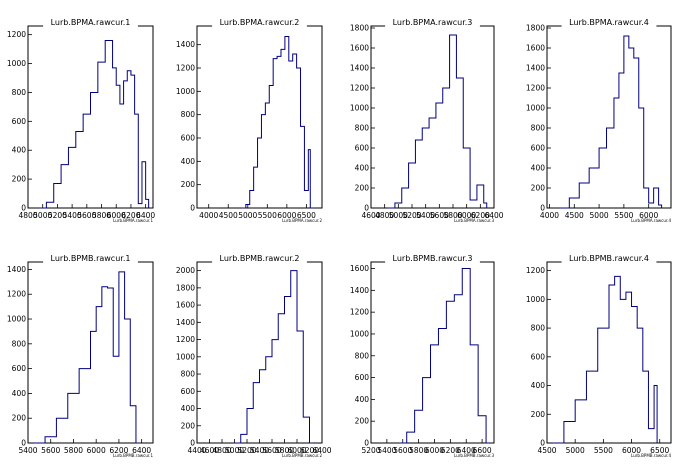 This screenshot has height=472, width=696. I want to click on chart-title: Lurb.BPMA.rawcur.2, so click(260, 22).